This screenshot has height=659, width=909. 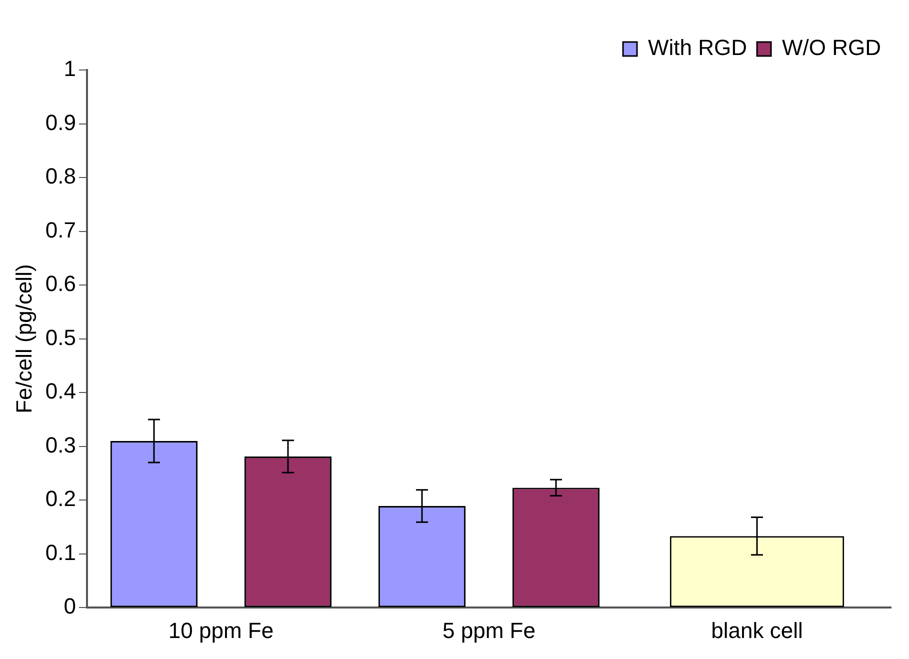 I want to click on y-tick-label: 0.7, so click(x=60, y=229).